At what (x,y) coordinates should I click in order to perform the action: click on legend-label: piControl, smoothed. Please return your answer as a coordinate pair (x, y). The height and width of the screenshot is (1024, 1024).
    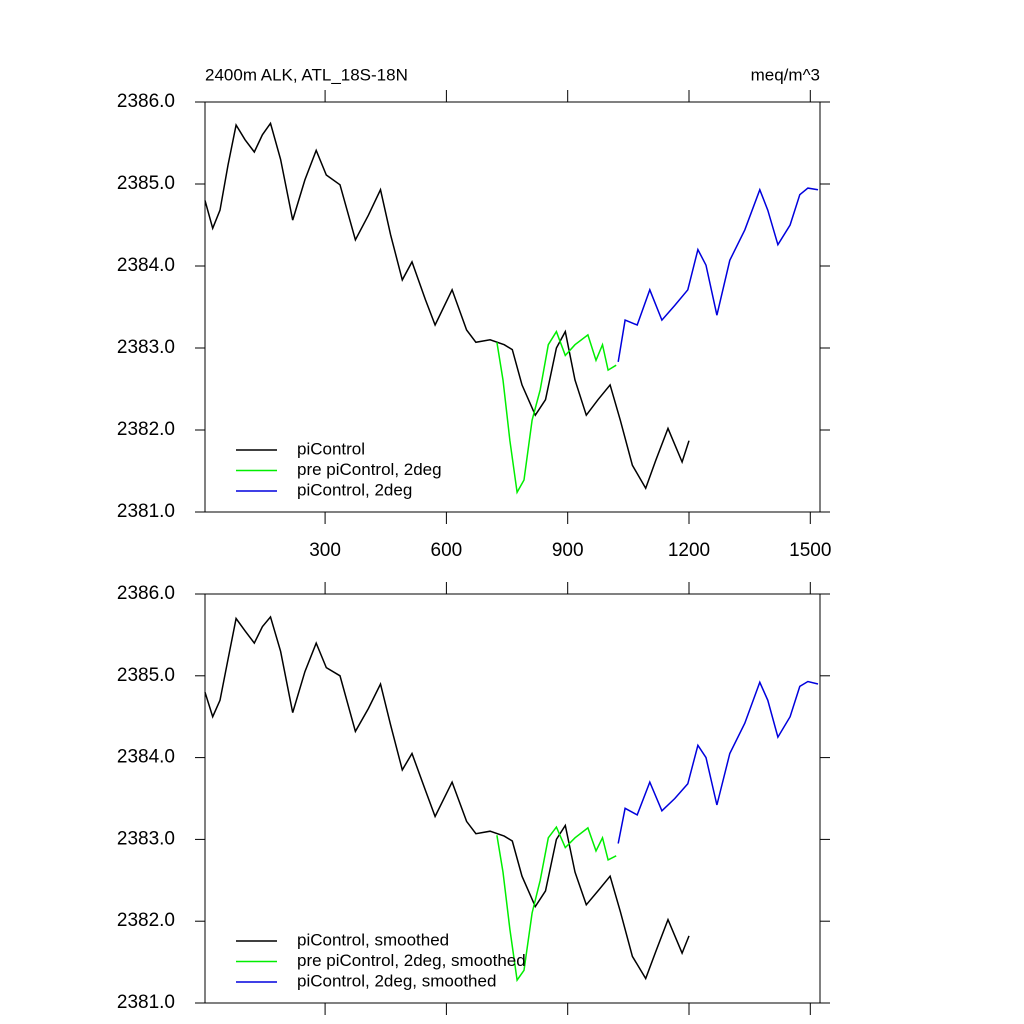
    Looking at the image, I should click on (373, 939).